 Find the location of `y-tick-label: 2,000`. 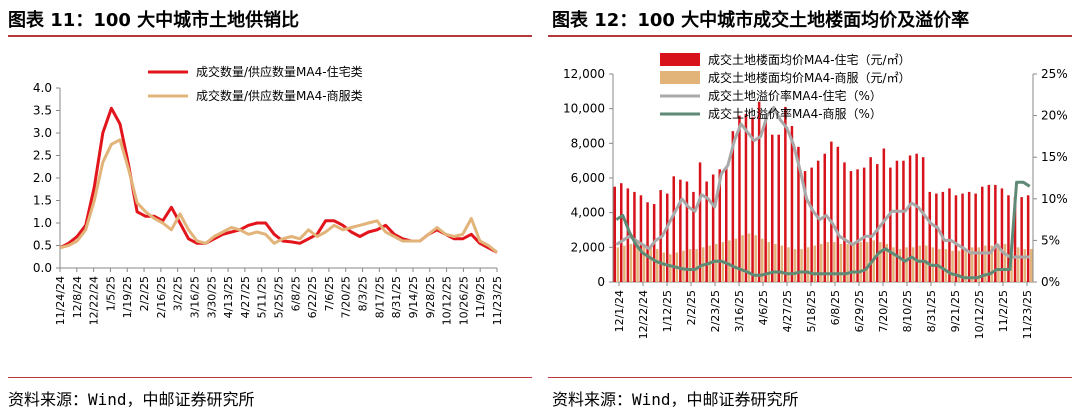

y-tick-label: 2,000 is located at coordinates (588, 247).